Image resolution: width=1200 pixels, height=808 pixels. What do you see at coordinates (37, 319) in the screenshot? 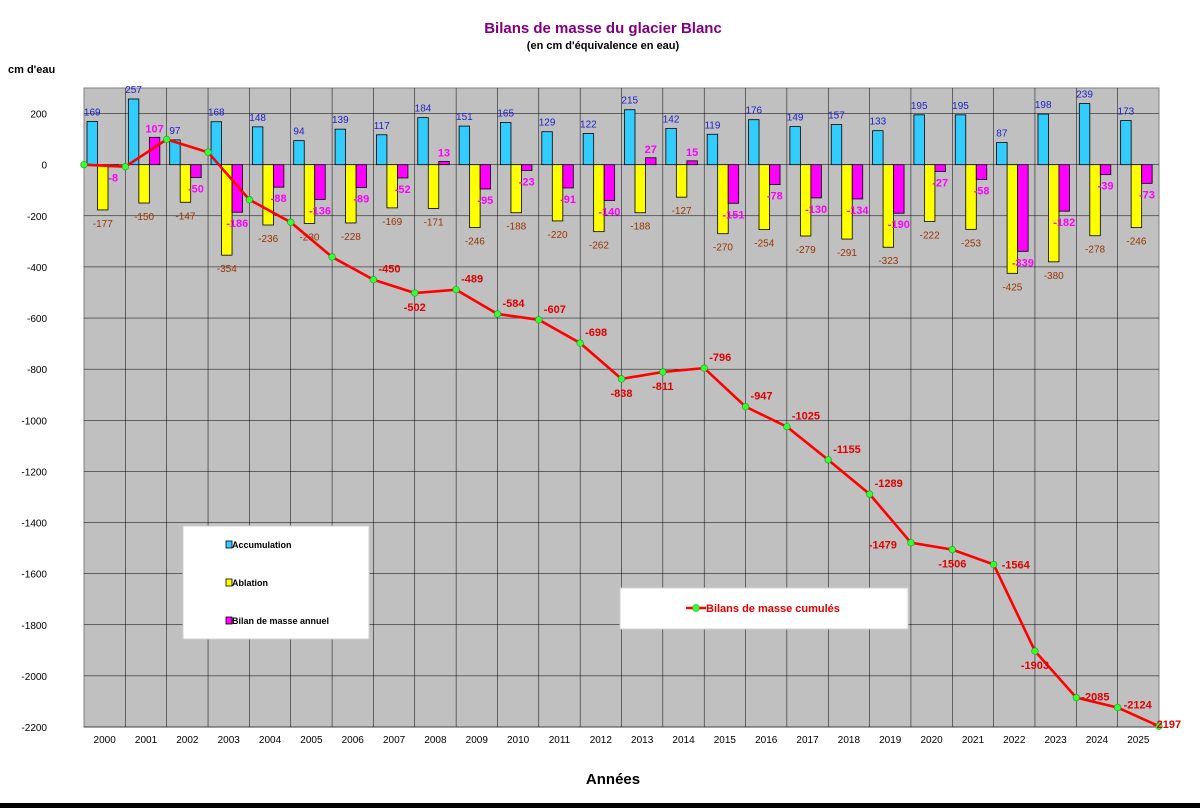
I see `y-tick-label: -600` at bounding box center [37, 319].